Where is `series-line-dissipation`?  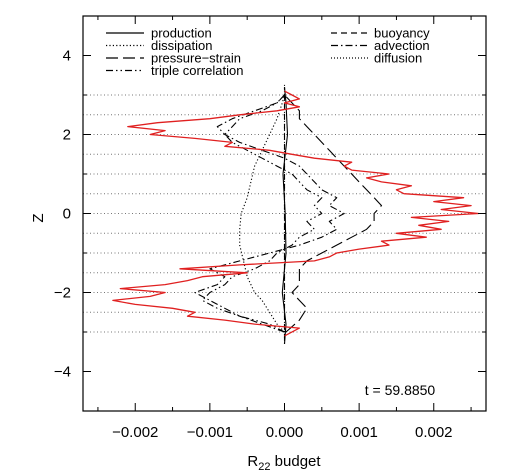 series-line-dissipation is located at coordinates (262, 213).